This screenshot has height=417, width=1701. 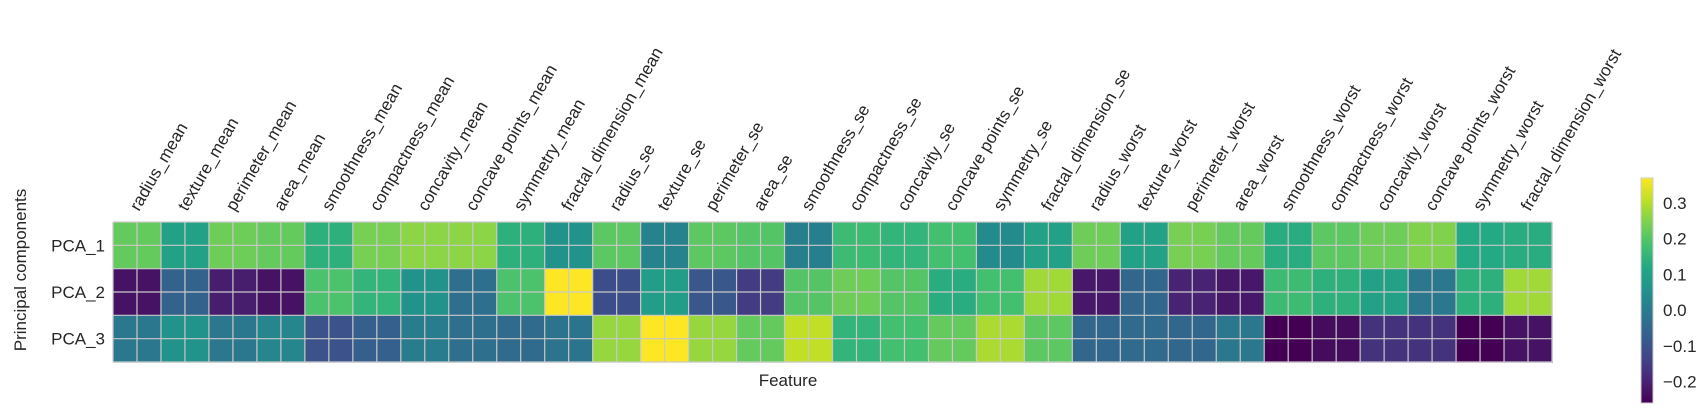 What do you see at coordinates (1675, 274) in the screenshot?
I see `colorbar-tick-label: 0.1` at bounding box center [1675, 274].